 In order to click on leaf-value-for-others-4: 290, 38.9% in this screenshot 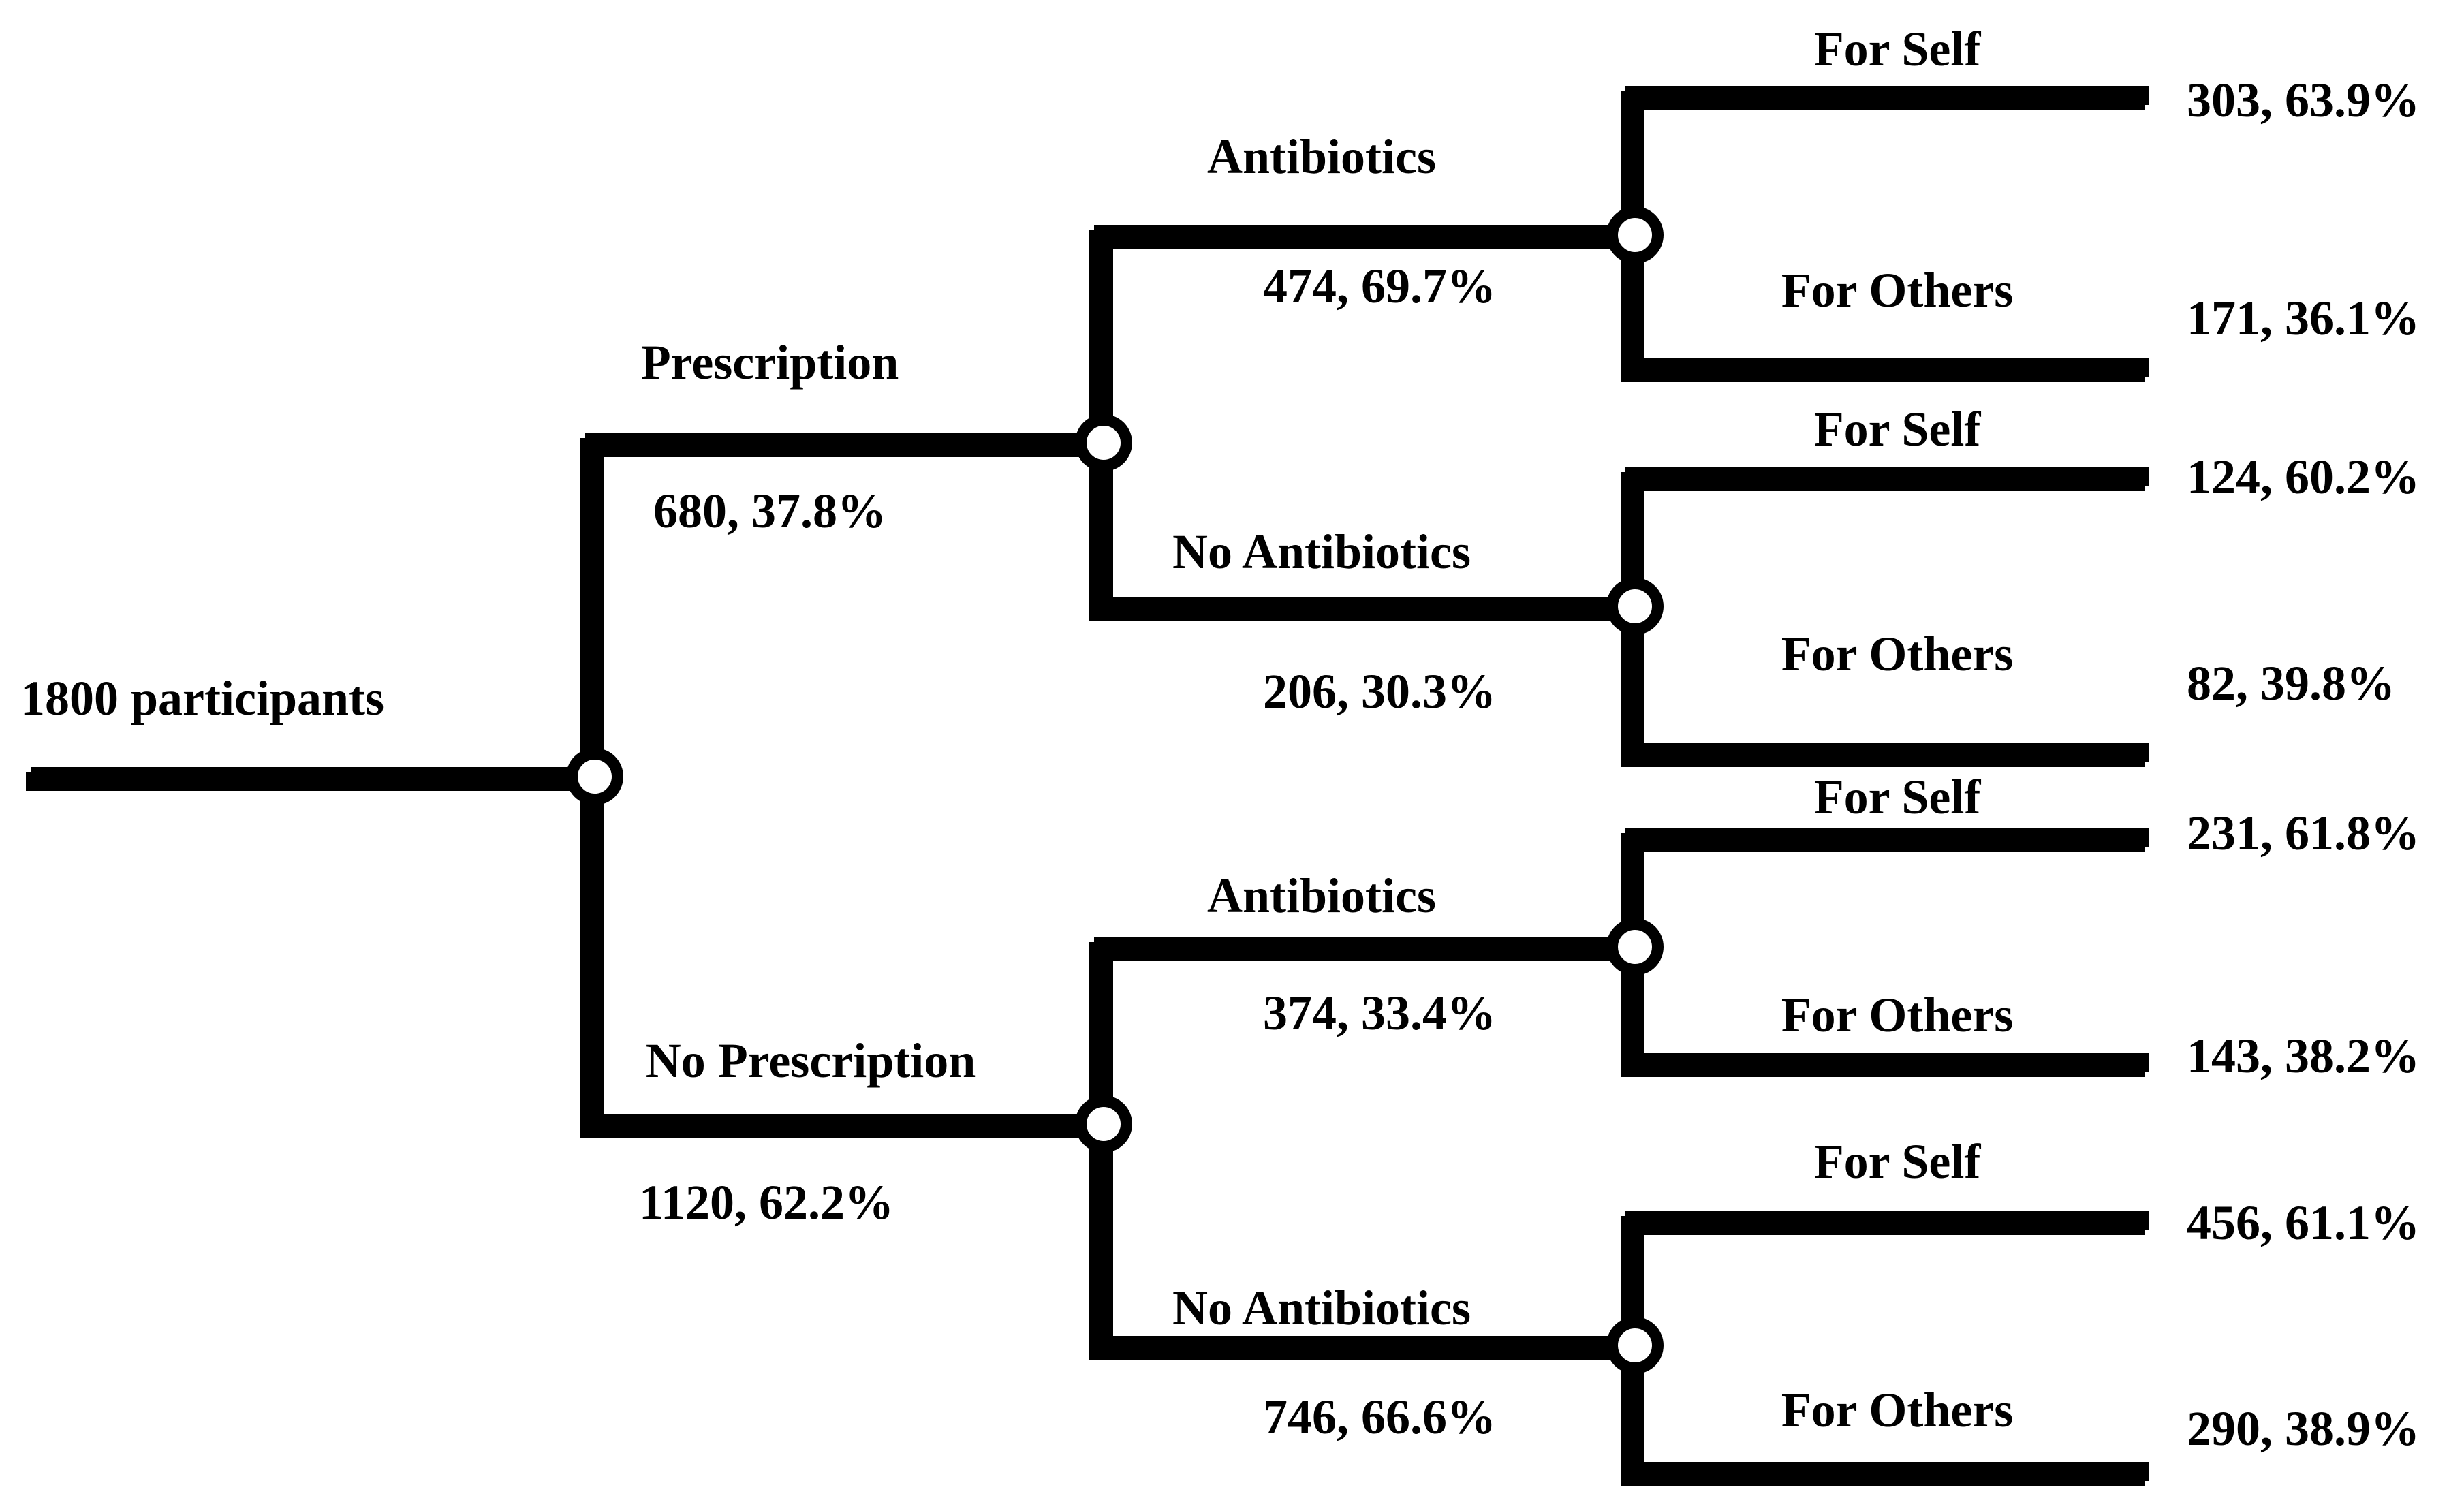, I will do `click(2303, 1428)`.